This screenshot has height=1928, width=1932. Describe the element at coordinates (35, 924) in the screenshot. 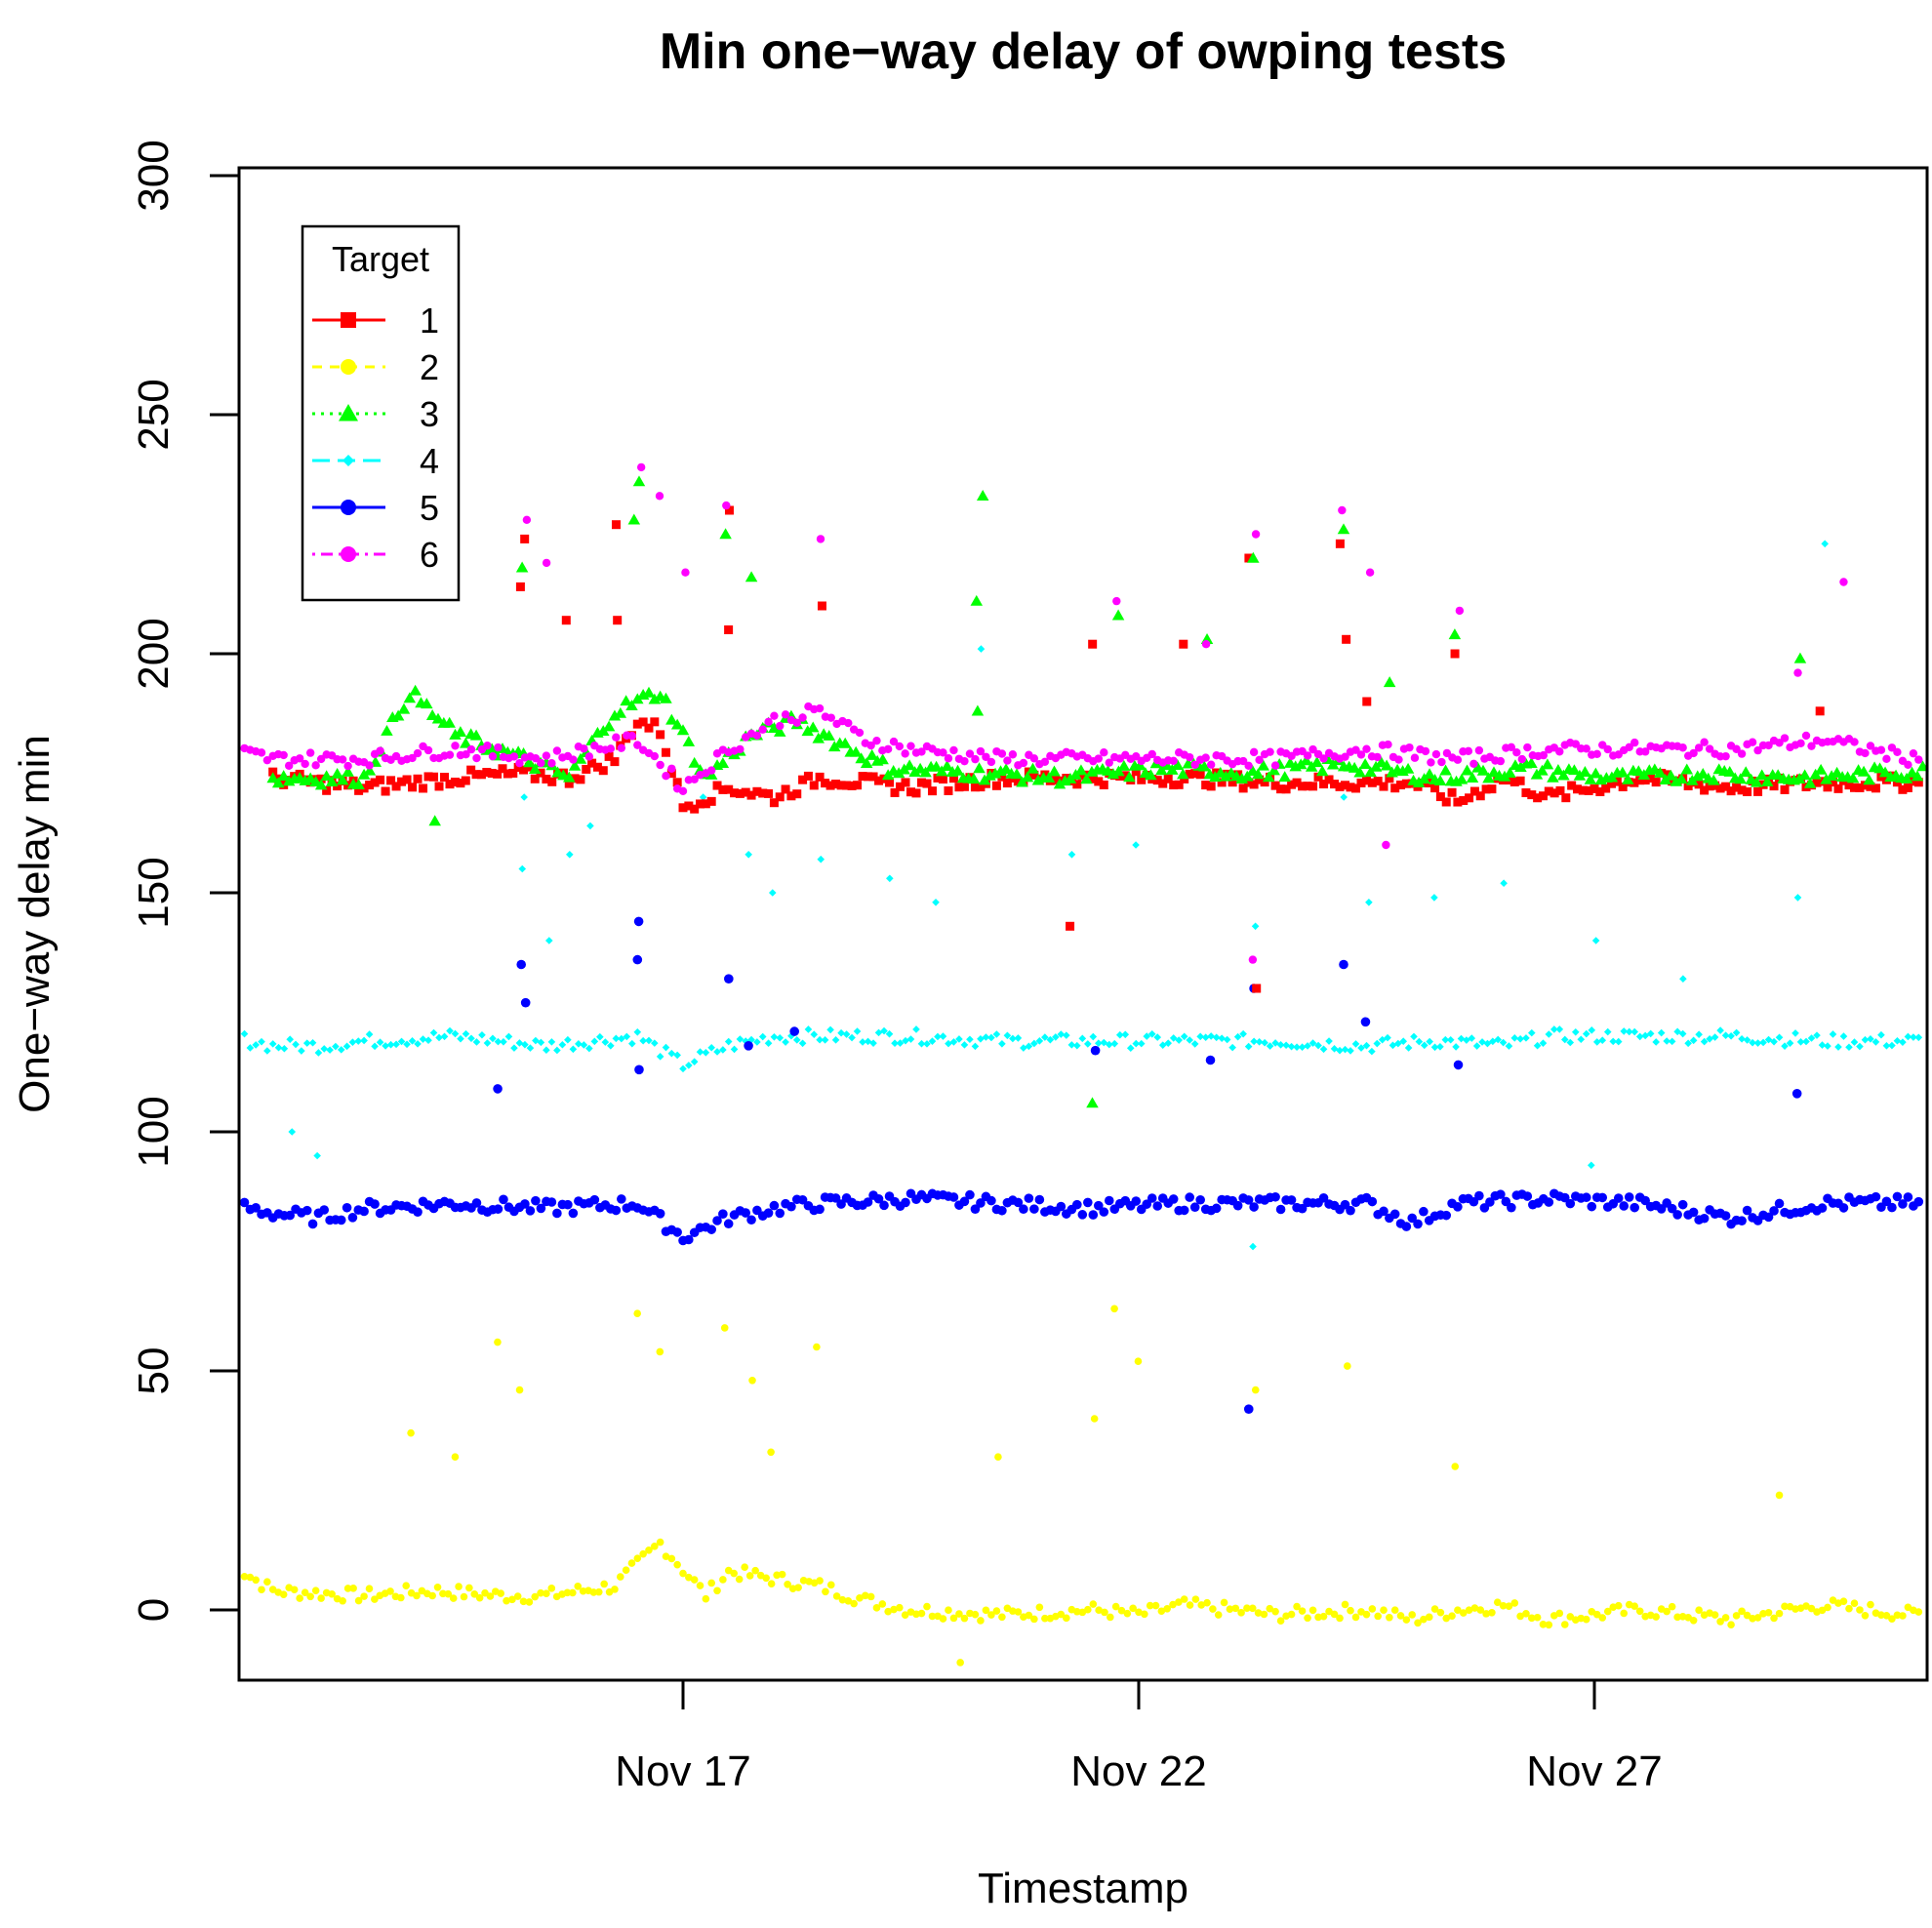

I see `y-axis-label: One−way delay min` at that location.